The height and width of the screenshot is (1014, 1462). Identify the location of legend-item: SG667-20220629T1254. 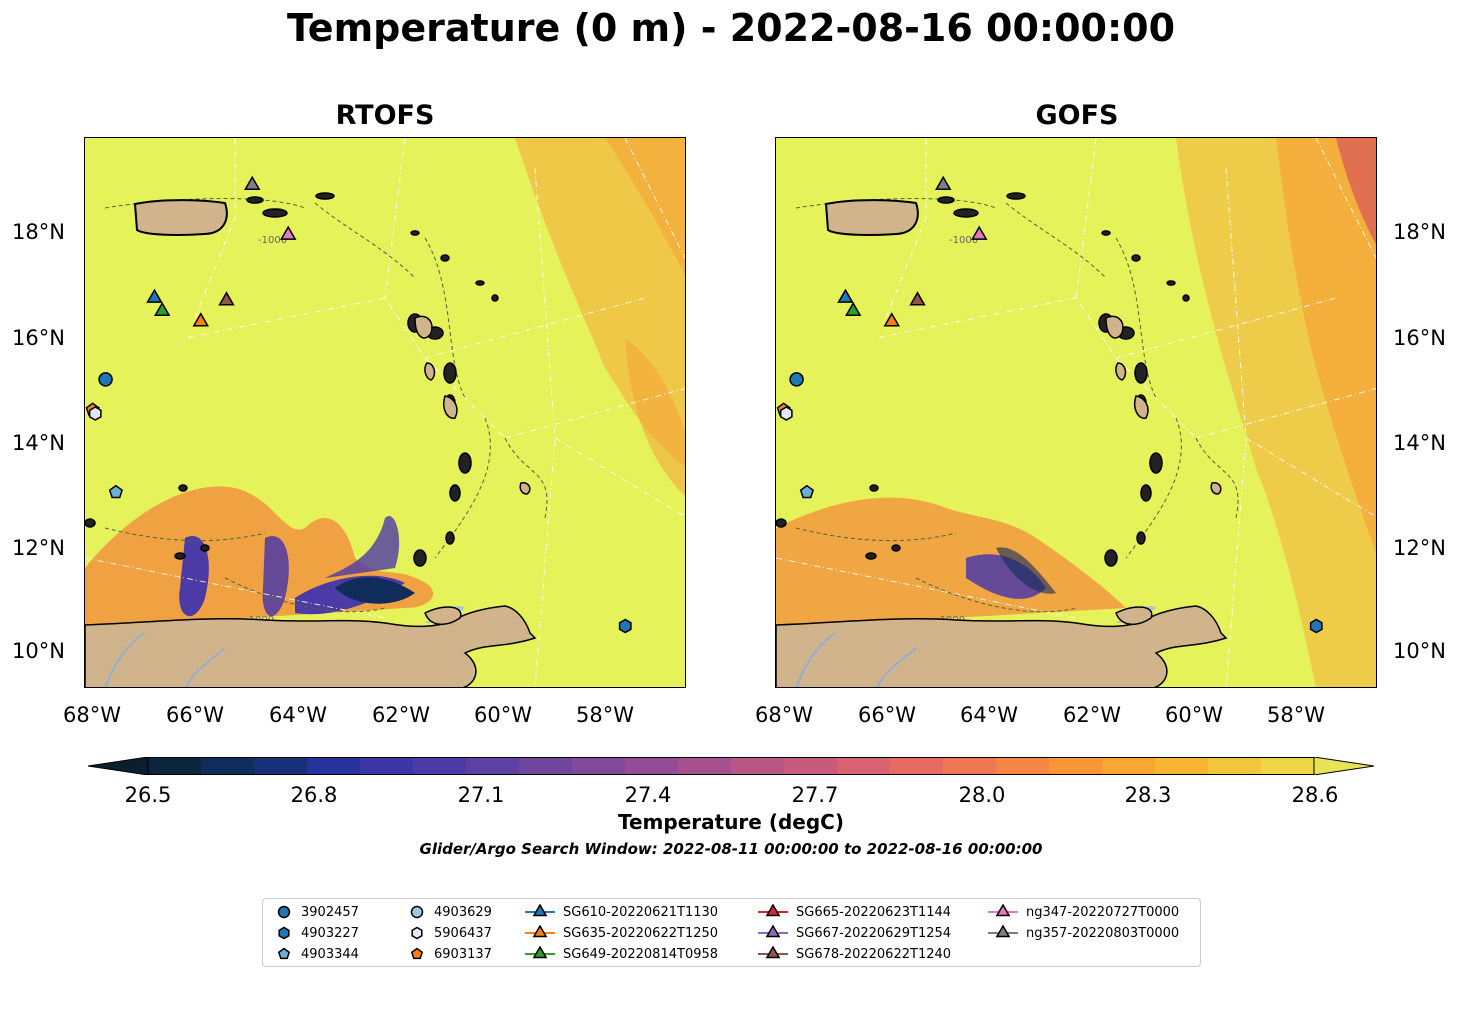
(854, 933).